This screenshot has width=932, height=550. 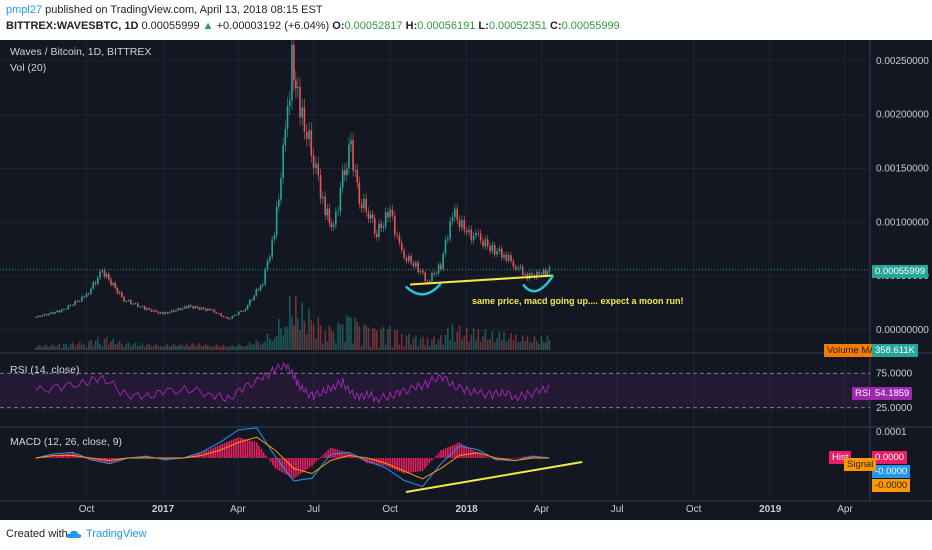 I want to click on tradingview-cloud-icon, so click(x=74, y=534).